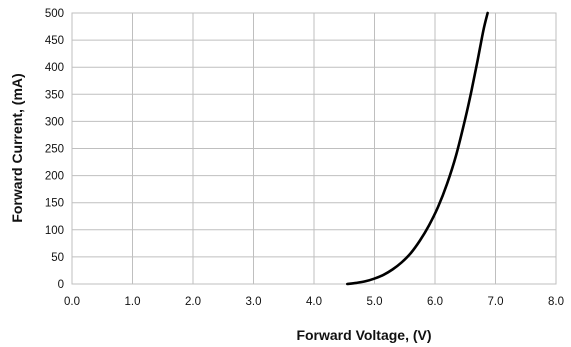  What do you see at coordinates (57, 258) in the screenshot?
I see `y-tick-label: 50` at bounding box center [57, 258].